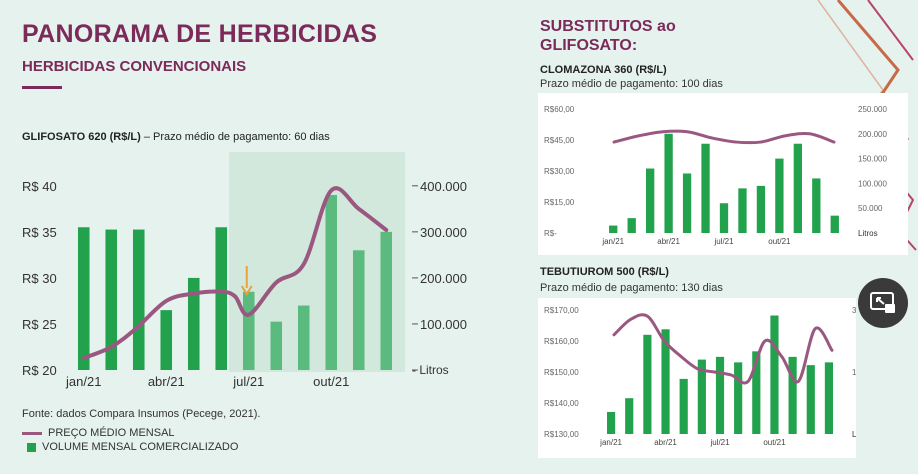 The width and height of the screenshot is (918, 474). I want to click on substitutes-title: SUBSTITUTOS ao GLIFOSATO:, so click(608, 36).